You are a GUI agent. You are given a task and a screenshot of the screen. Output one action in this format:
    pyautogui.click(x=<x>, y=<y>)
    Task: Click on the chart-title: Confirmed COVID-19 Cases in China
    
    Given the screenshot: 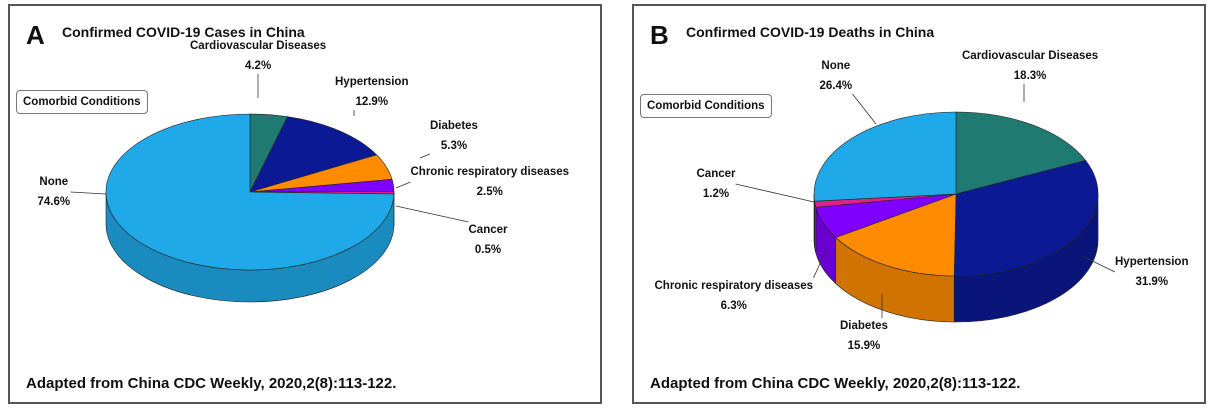 What is the action you would take?
    pyautogui.click(x=183, y=32)
    